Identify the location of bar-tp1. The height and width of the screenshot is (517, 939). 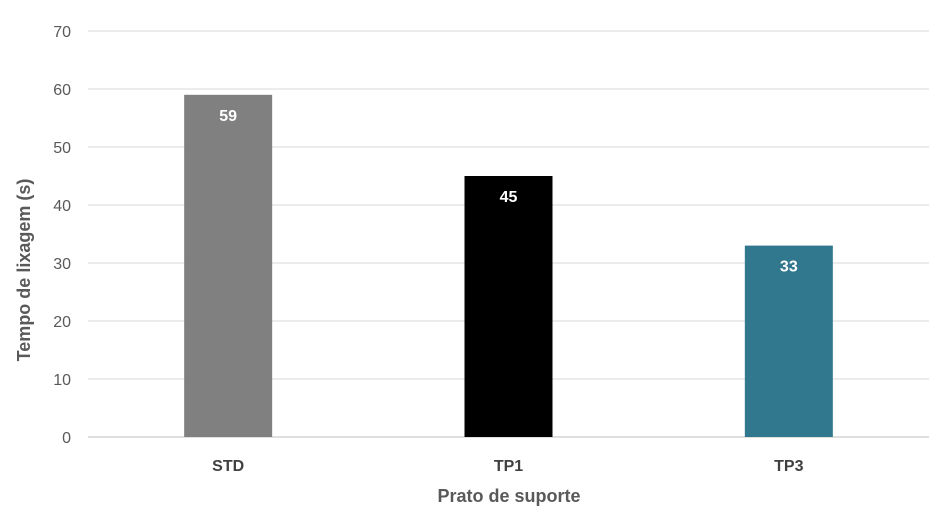
(508, 306).